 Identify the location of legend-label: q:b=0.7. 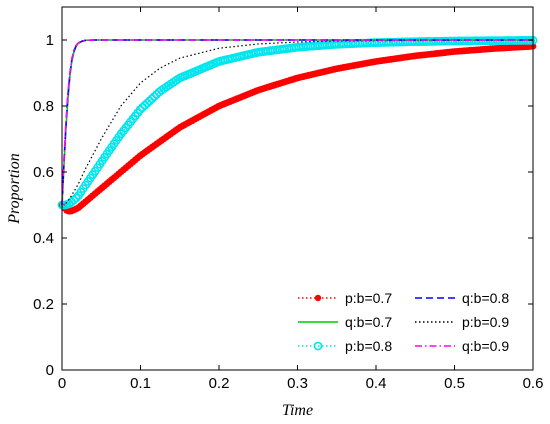
(368, 322).